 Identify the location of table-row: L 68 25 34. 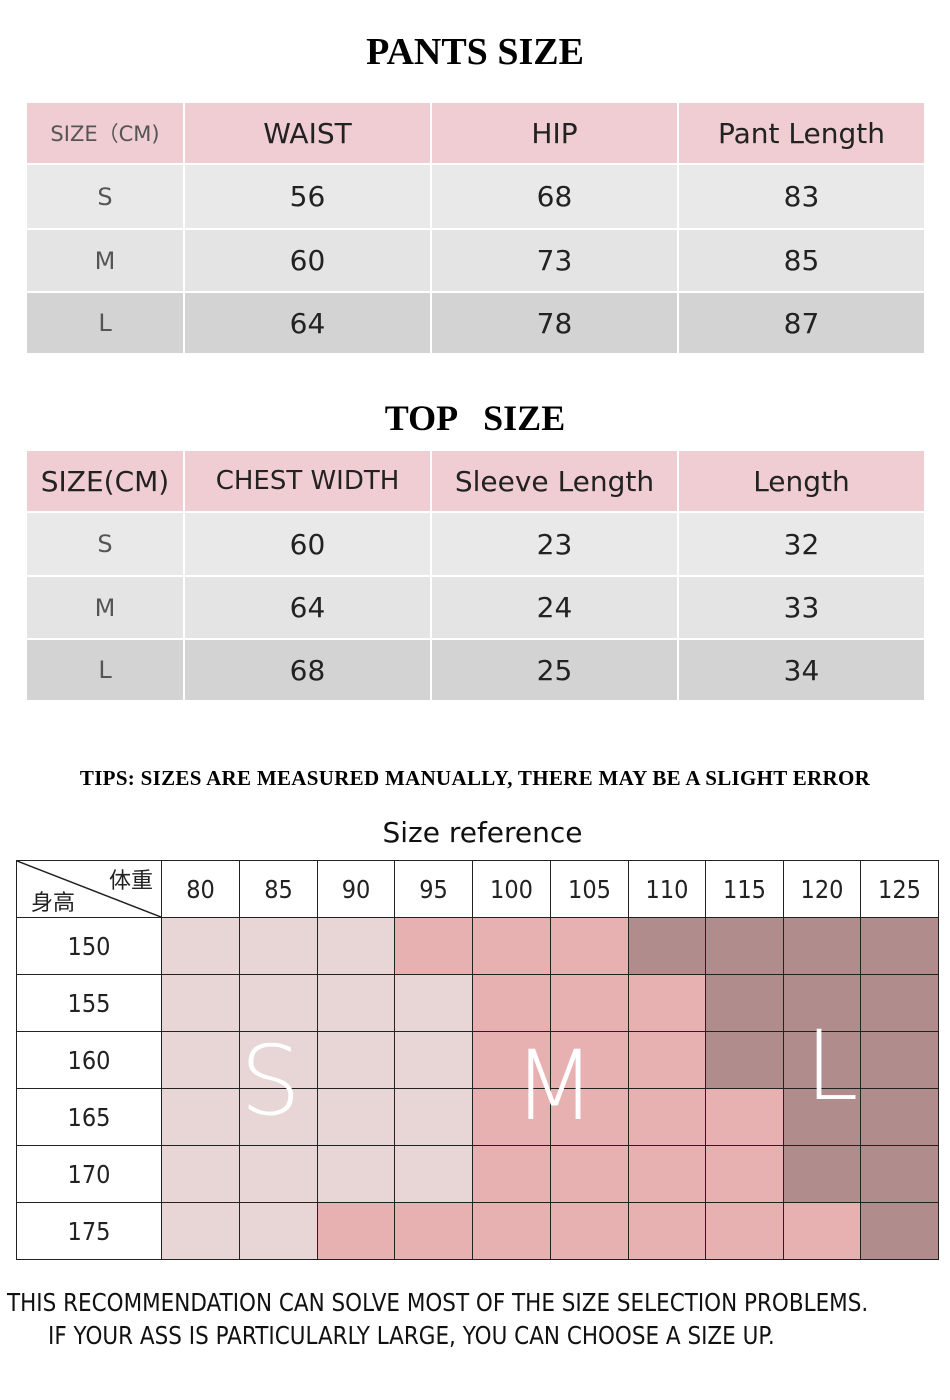
(475, 670).